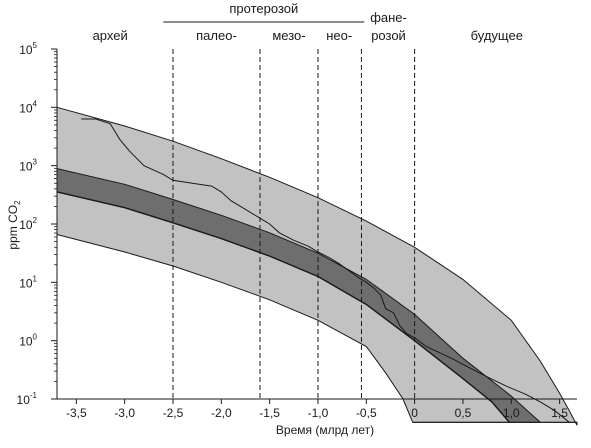 This screenshot has width=591, height=448. I want to click on x-tick-label-10: 1,5, so click(559, 413).